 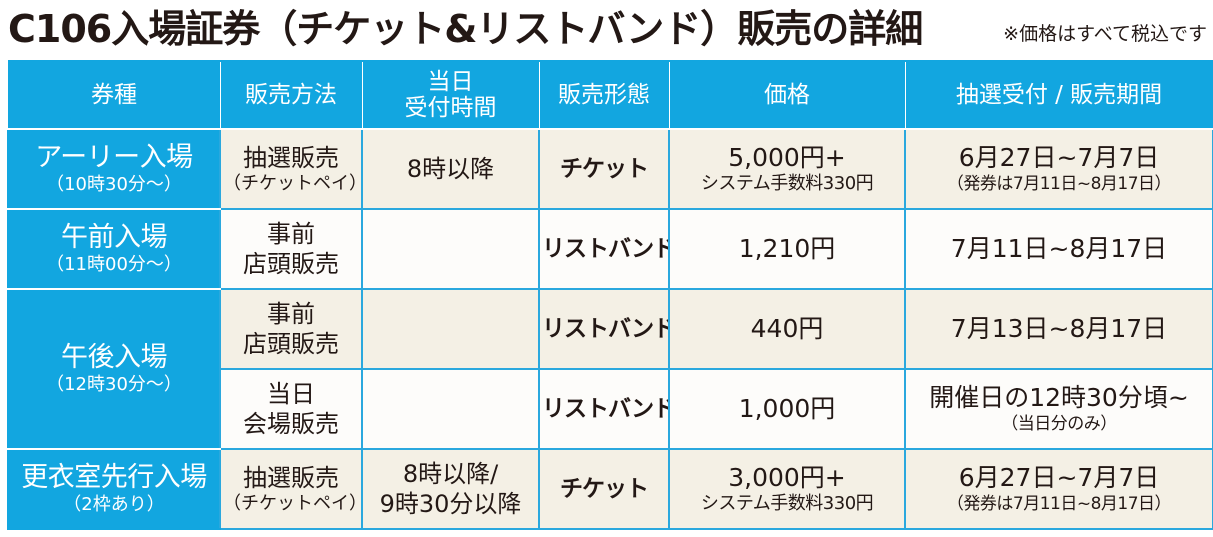 What do you see at coordinates (450, 504) in the screenshot?
I see `reception-time-line2: 9時30分以降` at bounding box center [450, 504].